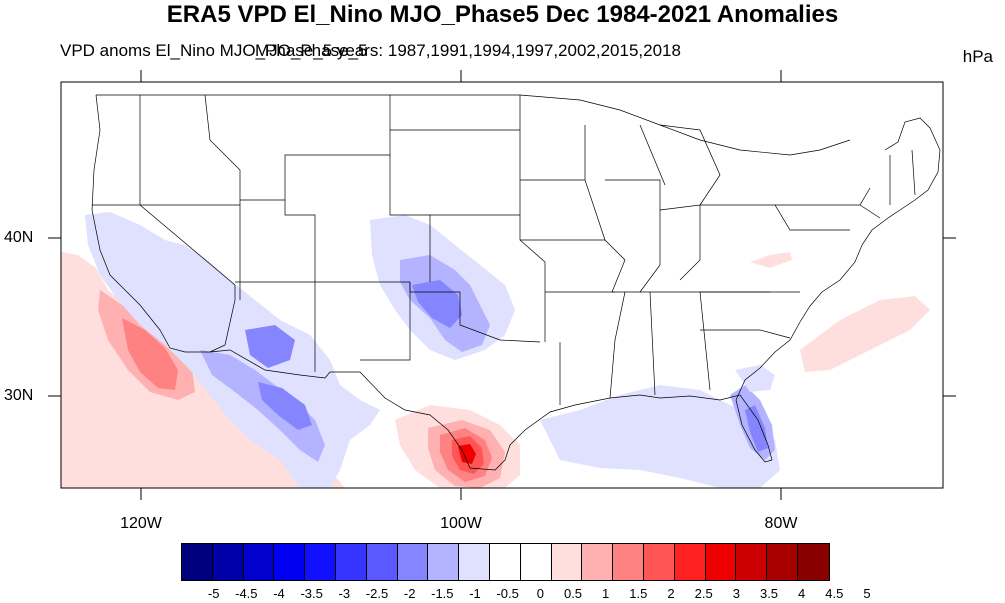  Describe the element at coordinates (409, 593) in the screenshot. I see `colorbar-tick-label: -2` at that location.